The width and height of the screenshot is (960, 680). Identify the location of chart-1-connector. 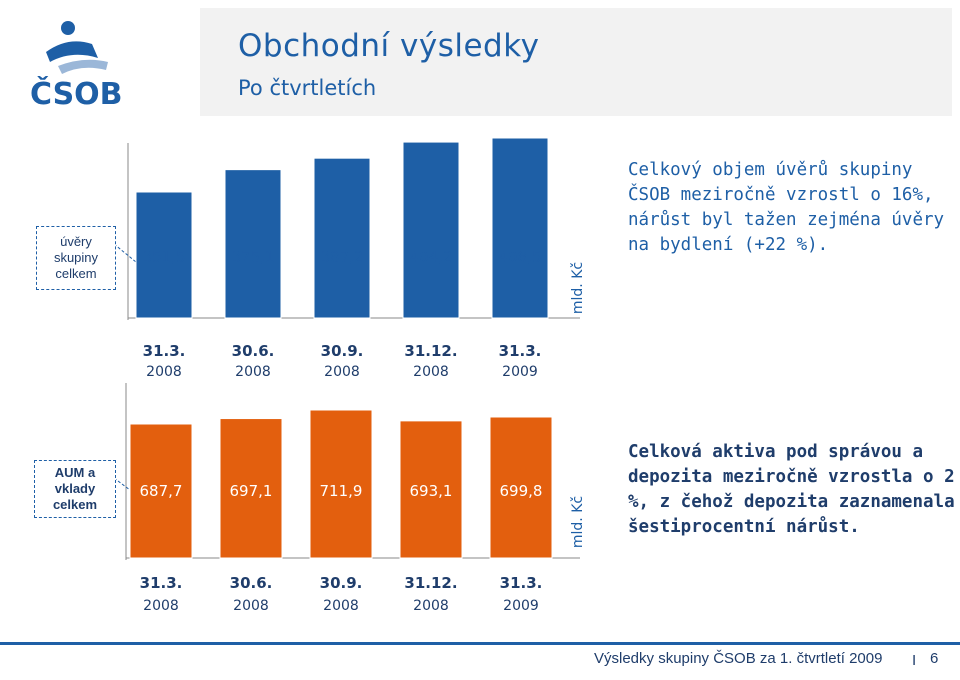
(122, 484).